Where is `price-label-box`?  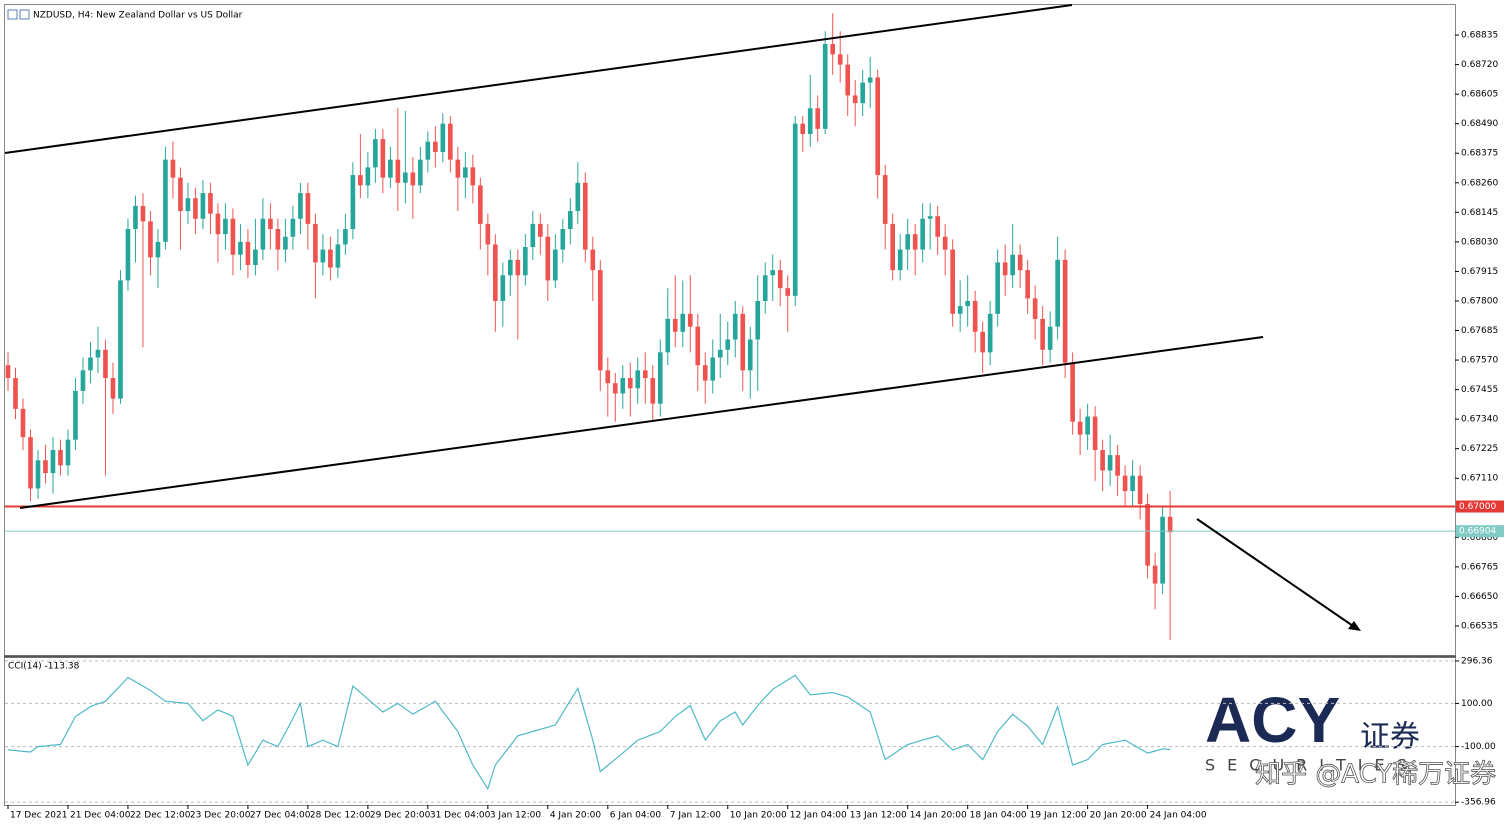
price-label-box is located at coordinates (1480, 506).